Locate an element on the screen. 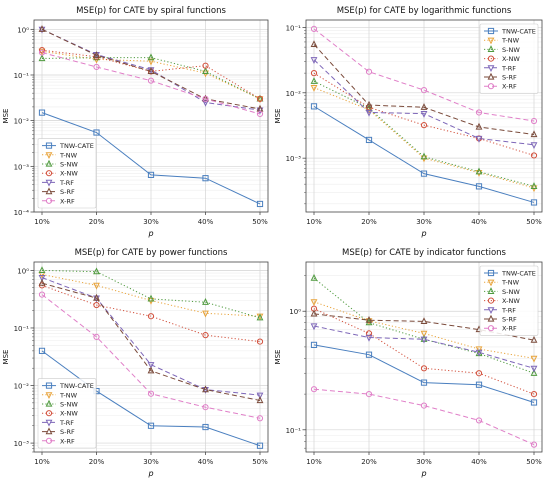 This screenshot has height=479, width=550. y-axis-label: MSE is located at coordinates (6, 116).